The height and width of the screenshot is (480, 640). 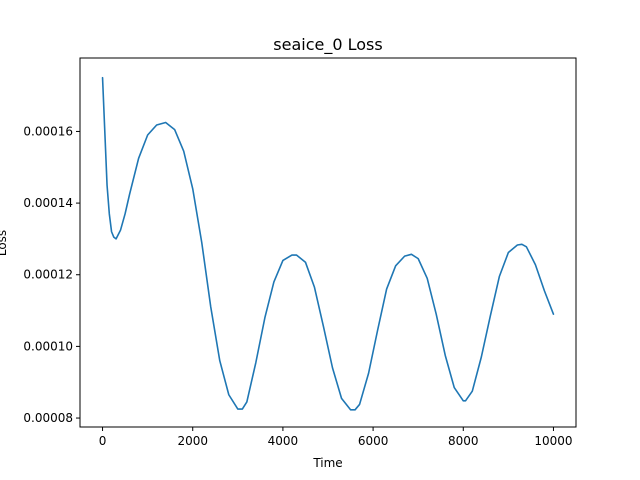 What do you see at coordinates (103, 441) in the screenshot?
I see `x-tick-label: 0` at bounding box center [103, 441].